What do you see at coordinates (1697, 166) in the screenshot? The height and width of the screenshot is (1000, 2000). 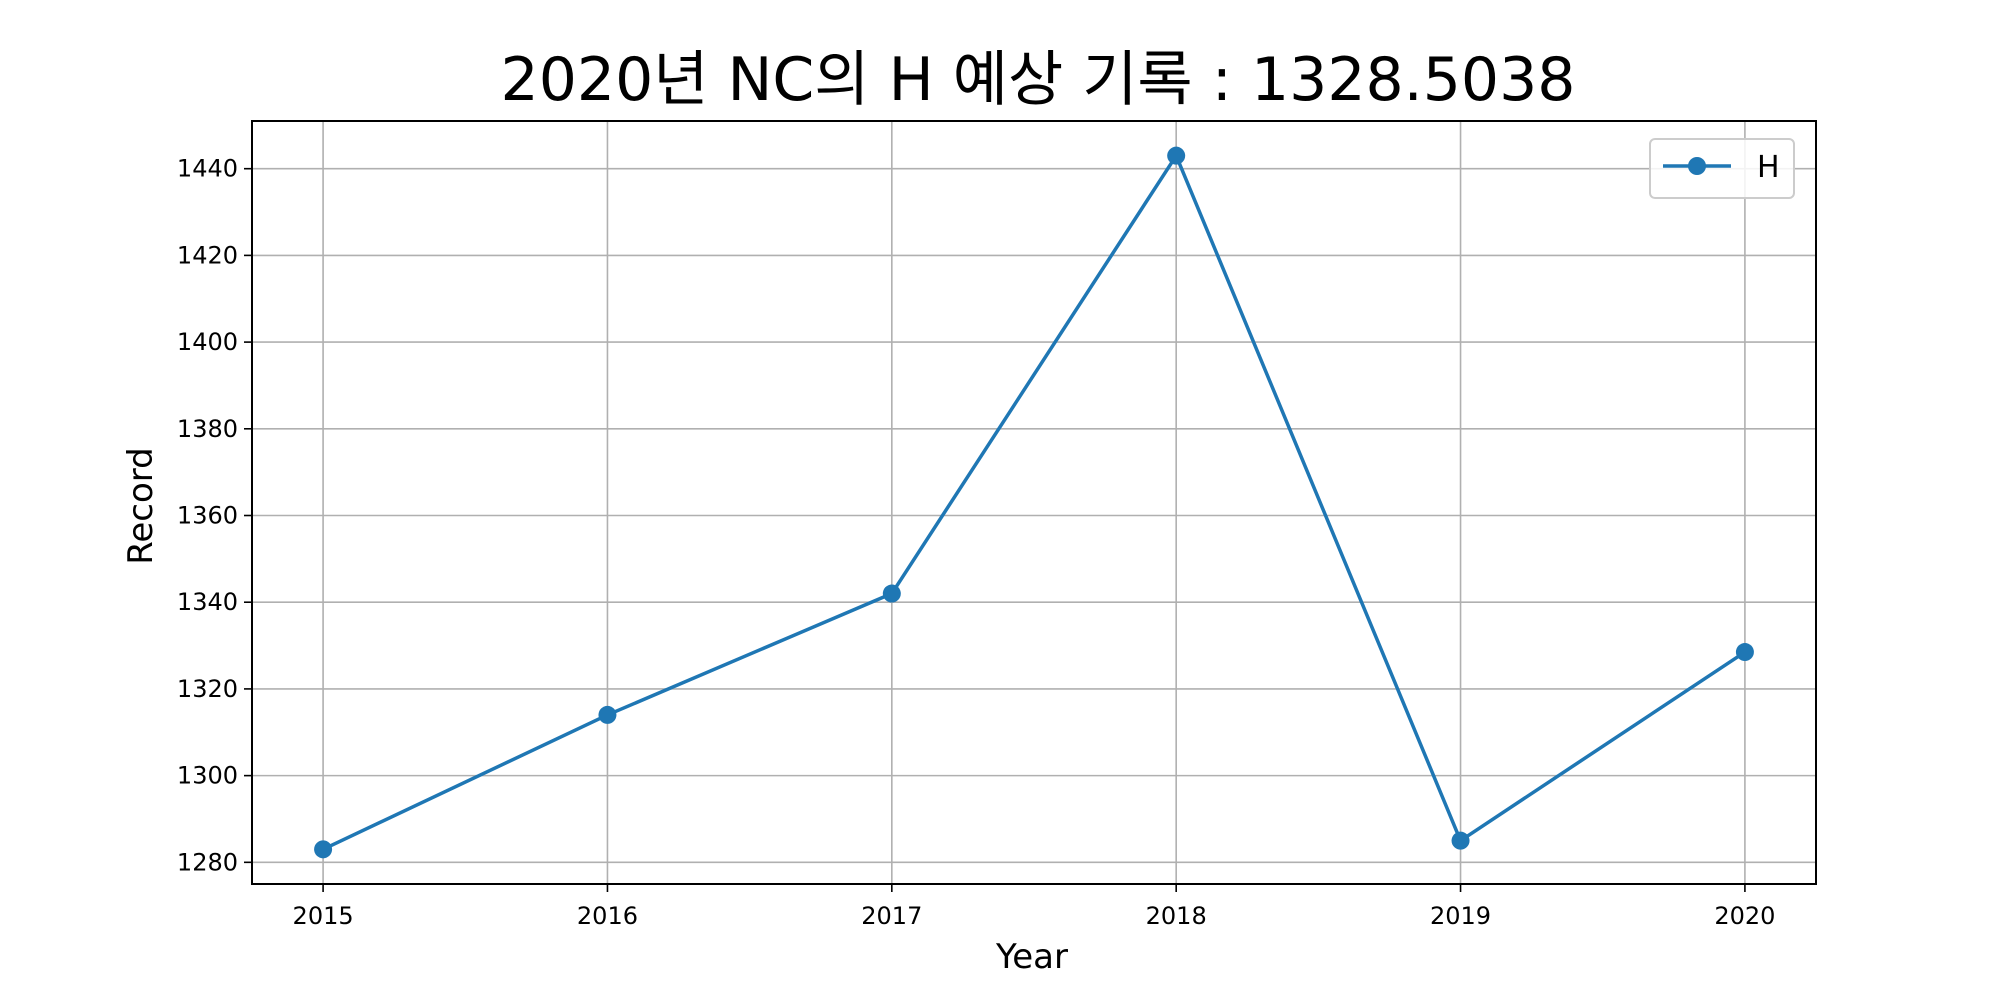 I see `legend-marker` at bounding box center [1697, 166].